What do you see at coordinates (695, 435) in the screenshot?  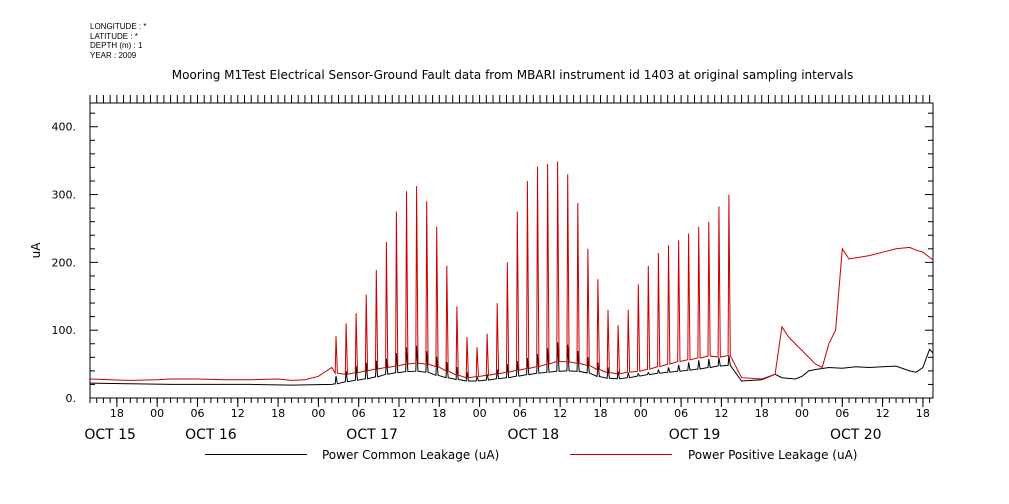 I see `x-day-label: OCT 19` at bounding box center [695, 435].